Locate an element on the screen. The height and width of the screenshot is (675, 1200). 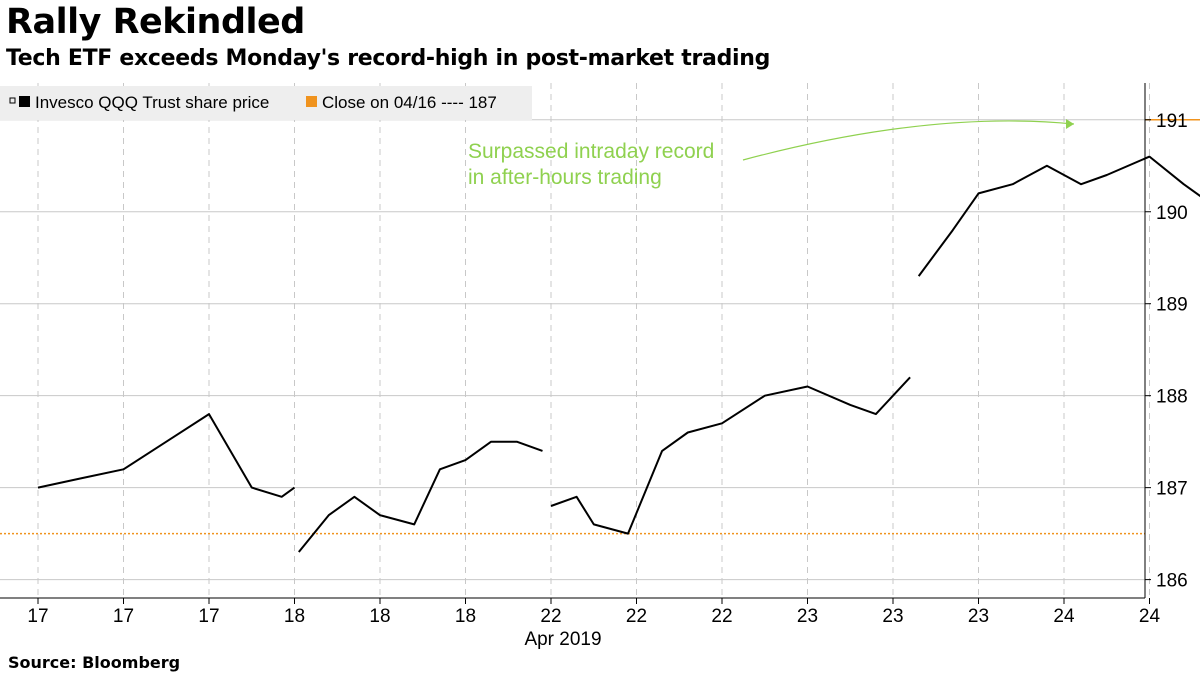
legend-swatch-close is located at coordinates (311, 101).